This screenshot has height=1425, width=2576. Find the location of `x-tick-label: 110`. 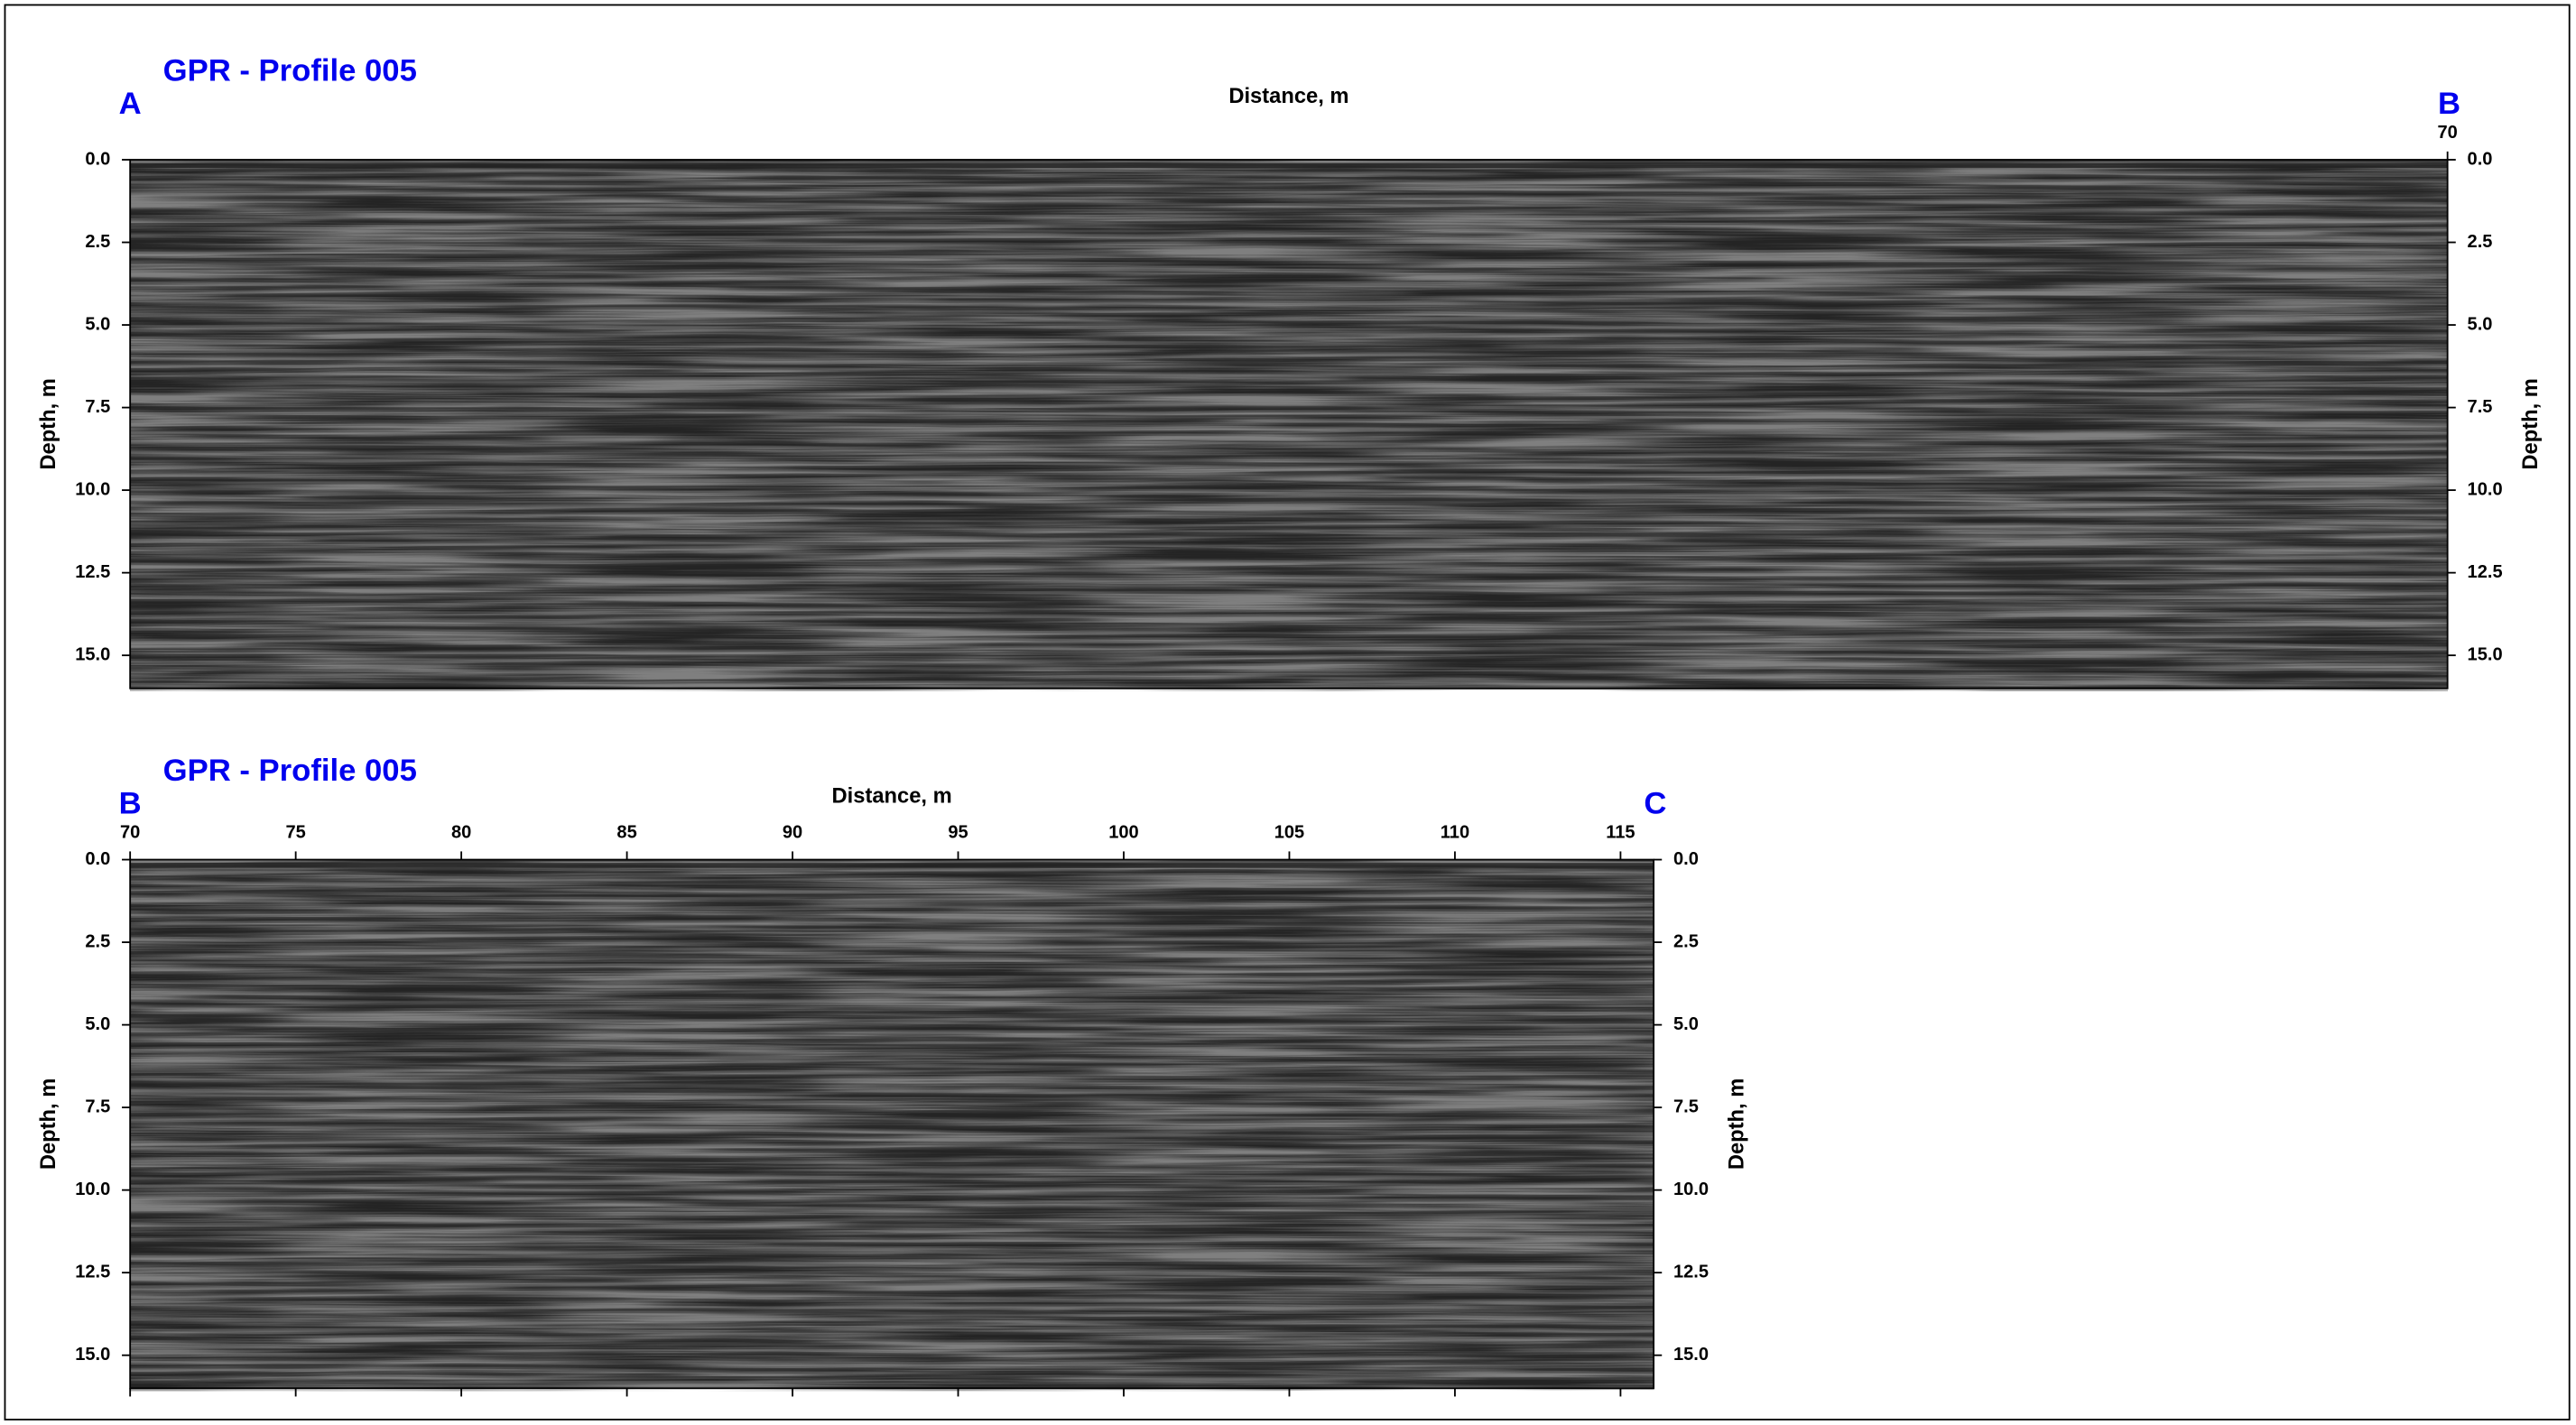

x-tick-label: 110 is located at coordinates (1455, 833).